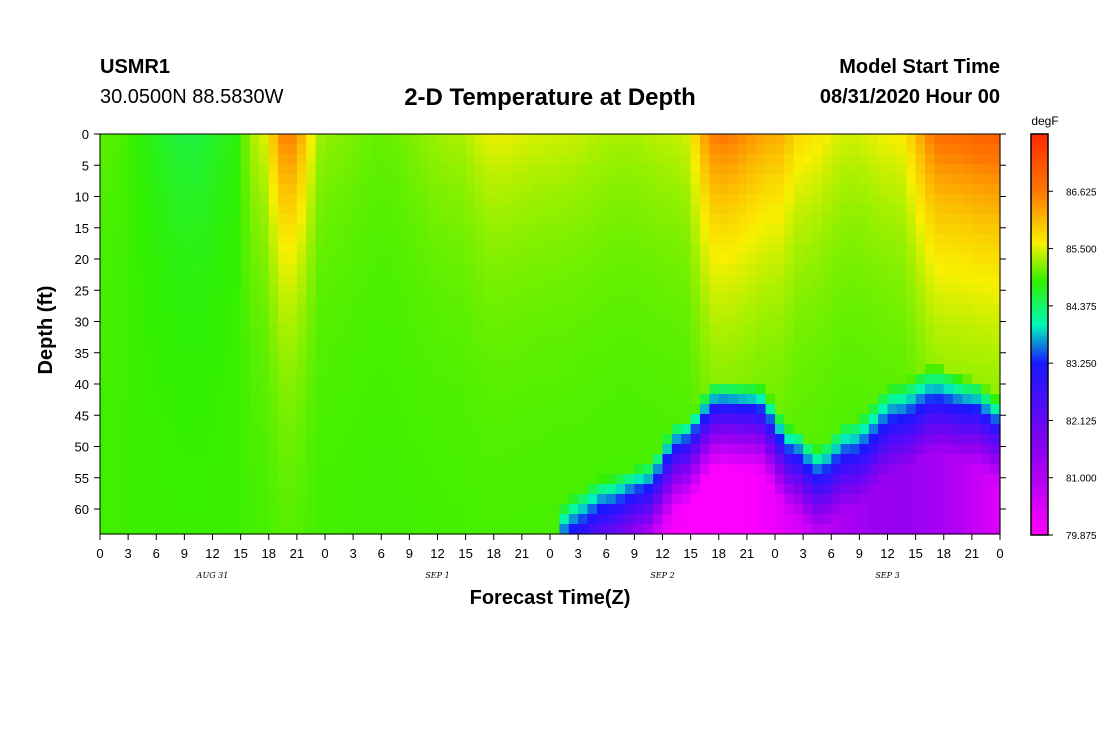  Describe the element at coordinates (915, 553) in the screenshot. I see `x-tick-label: 15` at that location.